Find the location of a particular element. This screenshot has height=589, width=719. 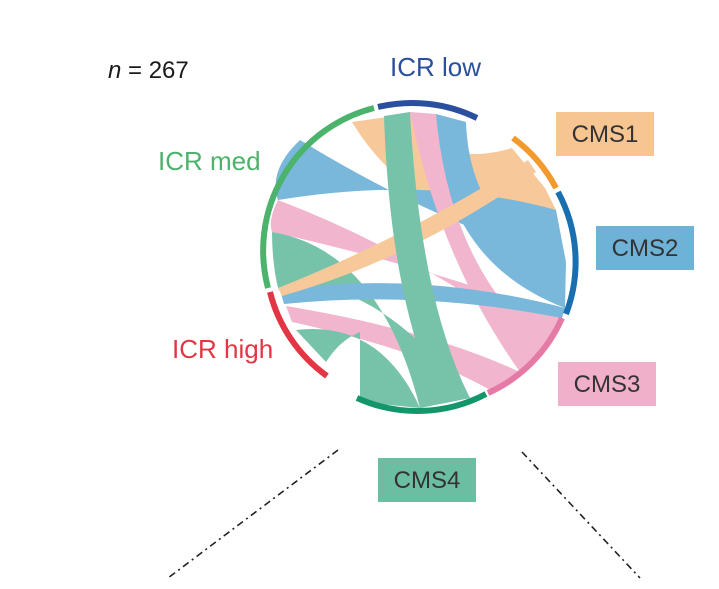

ribbon-icrhigh-cms4 is located at coordinates (358, 368).